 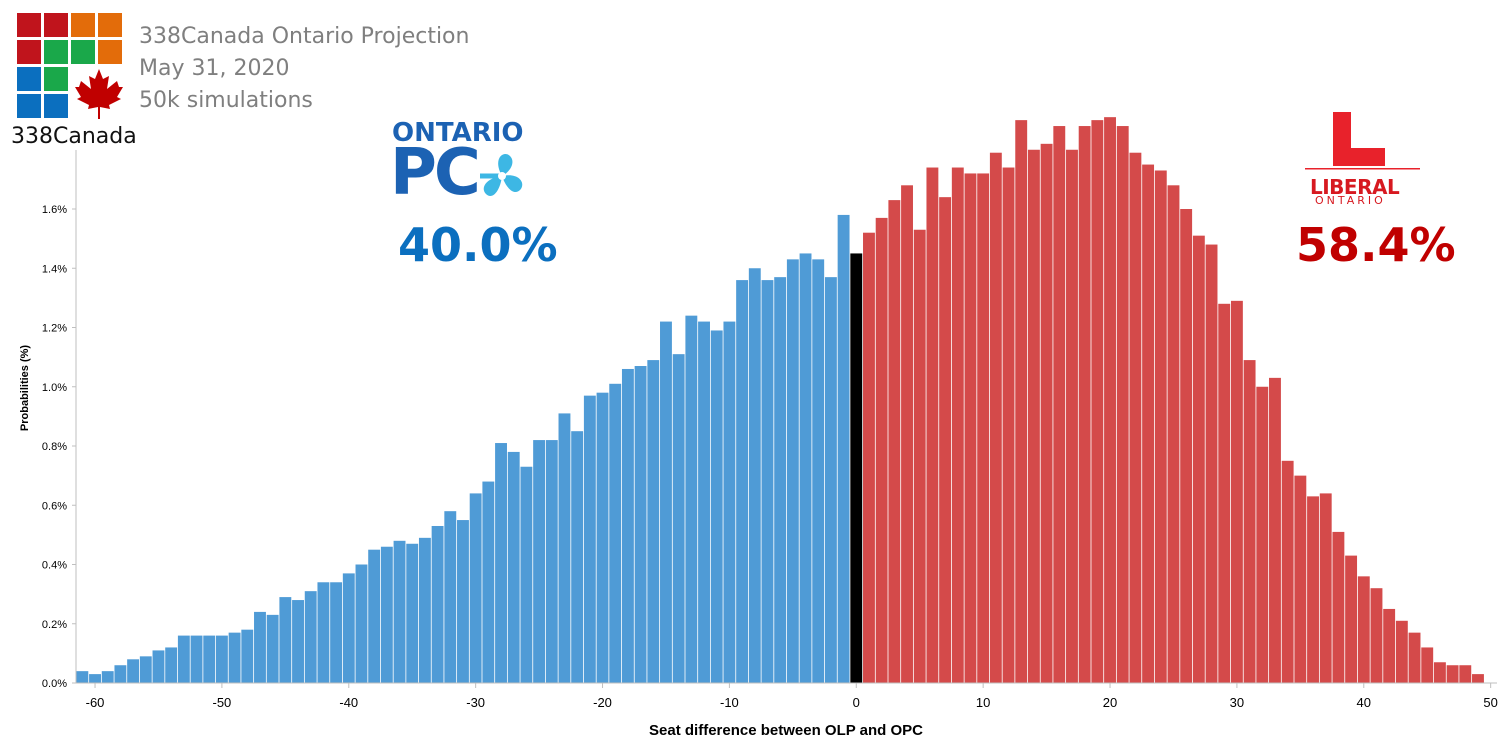 I want to click on chart-title: 338Canada Ontario Projection, so click(x=304, y=36).